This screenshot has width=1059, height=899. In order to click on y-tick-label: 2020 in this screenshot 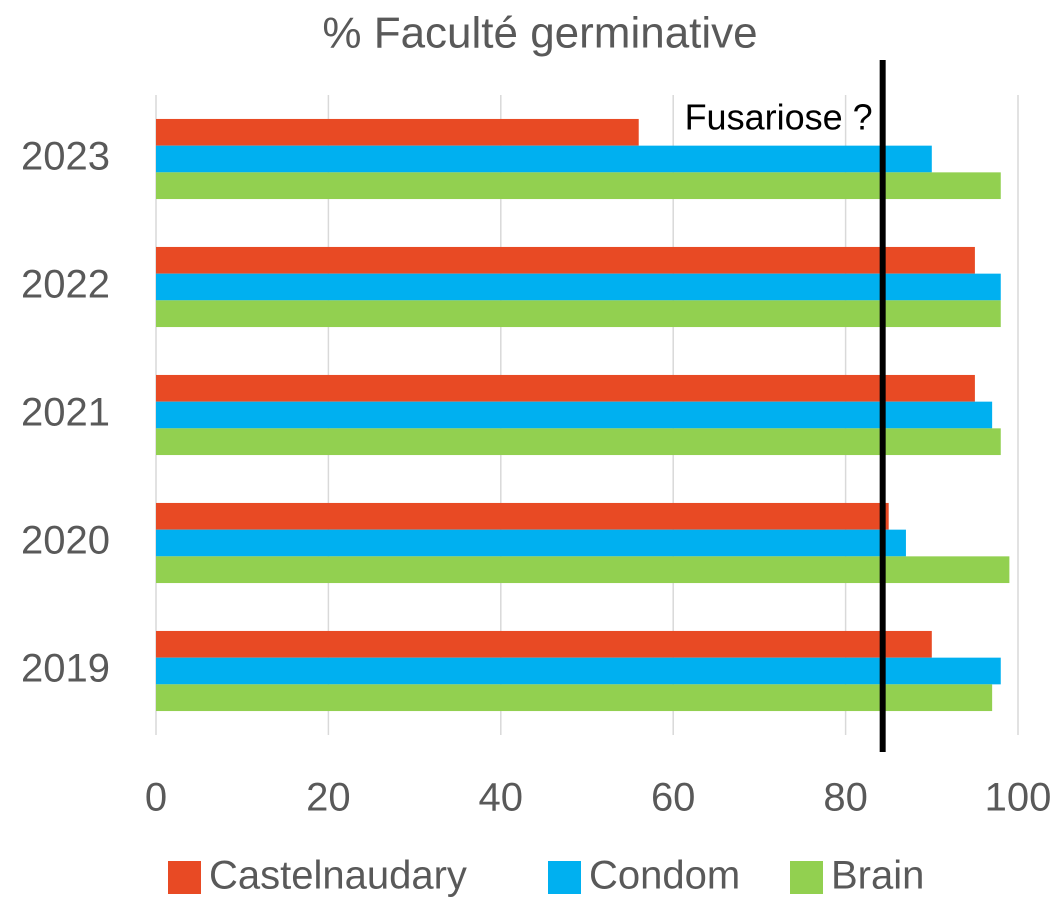, I will do `click(65, 541)`.